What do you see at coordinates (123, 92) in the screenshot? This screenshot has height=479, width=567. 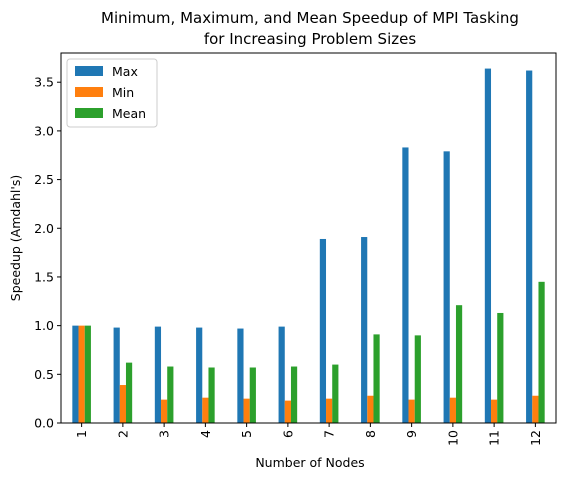 I see `legend-label-min: Min` at bounding box center [123, 92].